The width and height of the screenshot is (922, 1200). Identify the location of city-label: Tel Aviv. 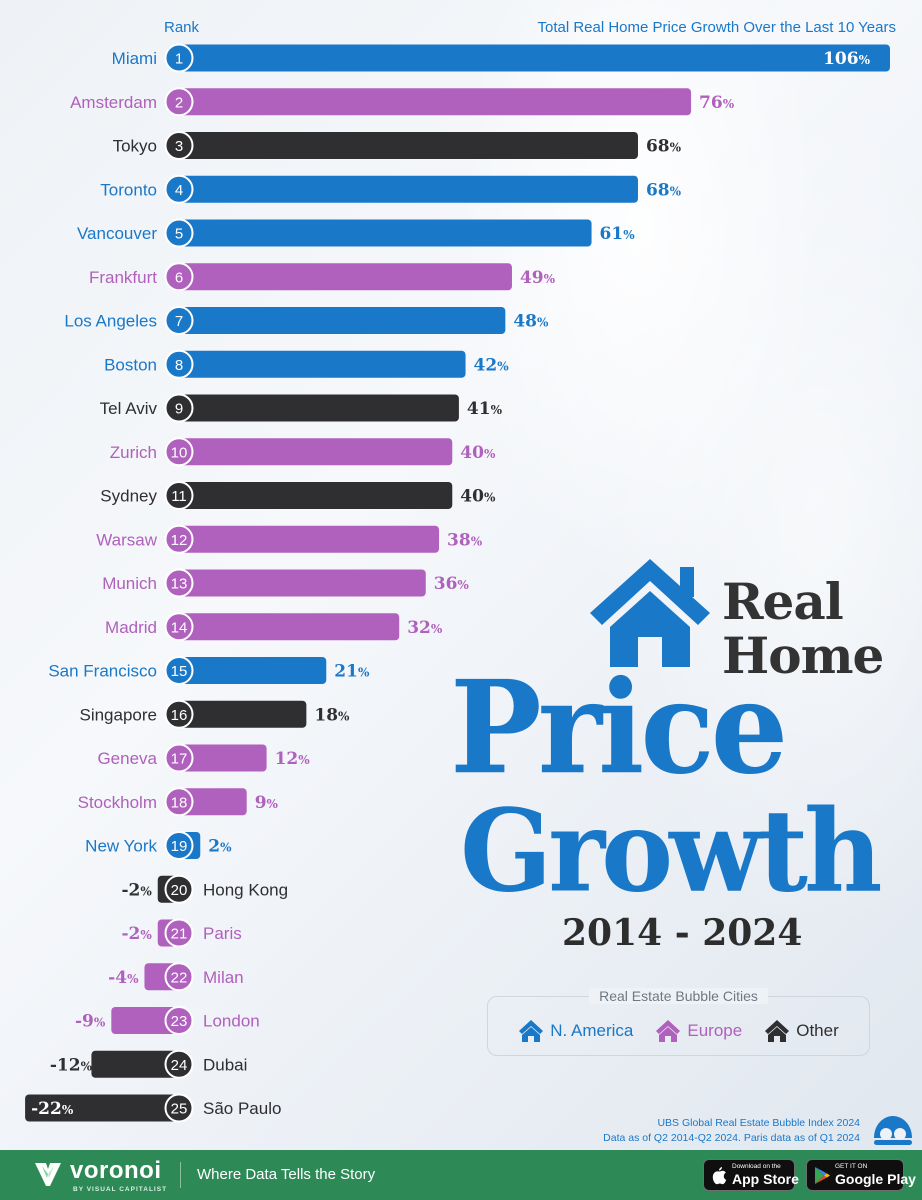
(129, 408).